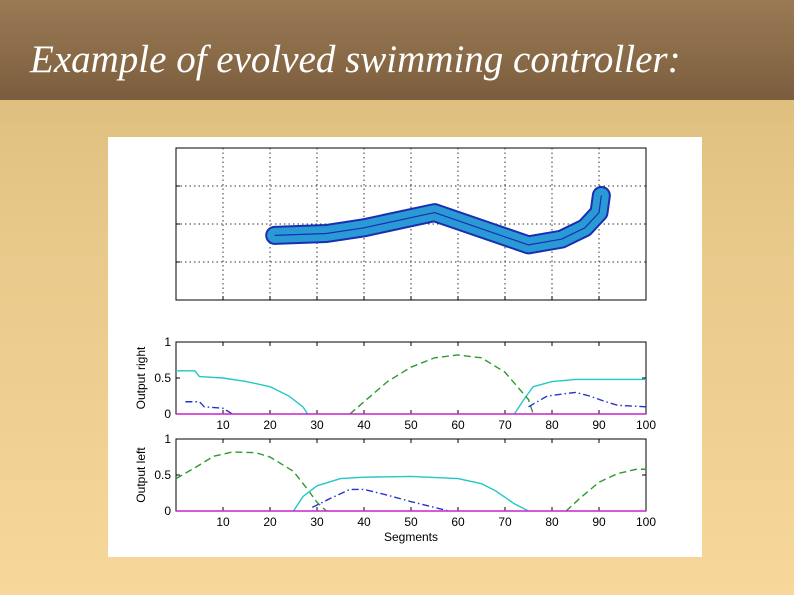 Image resolution: width=794 pixels, height=595 pixels. Describe the element at coordinates (141, 475) in the screenshot. I see `output-left-y-axis-label: Output left` at that location.